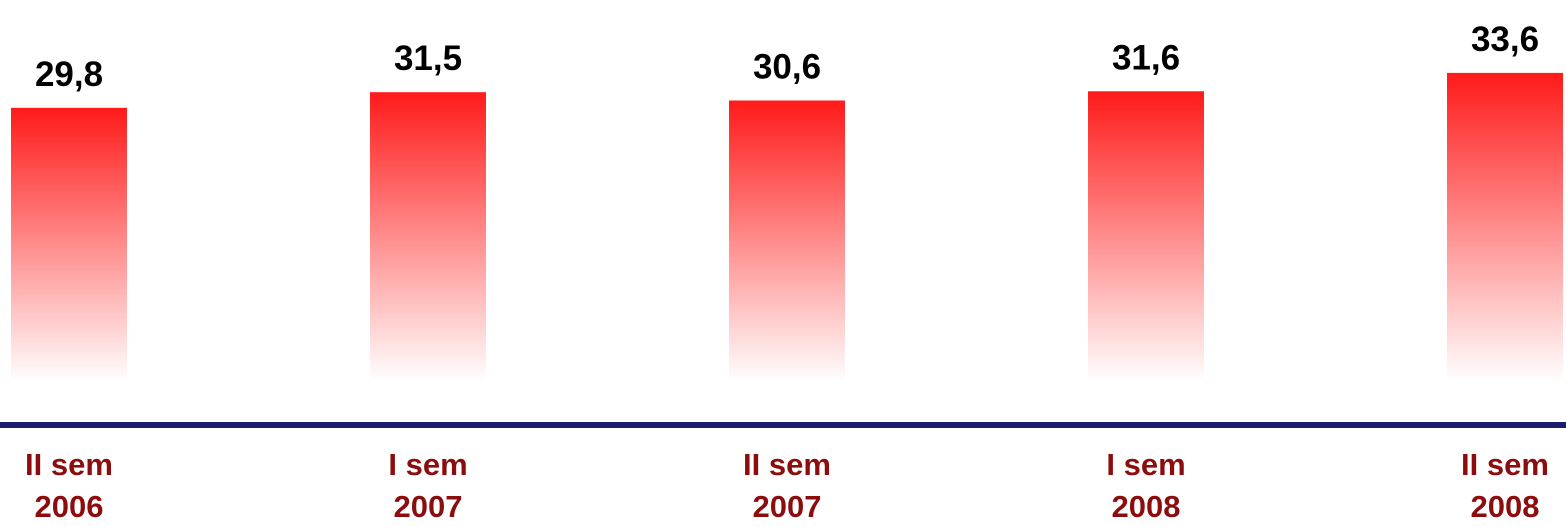 The width and height of the screenshot is (1566, 527). I want to click on x-tick-label: II sem 2008, so click(1505, 485).